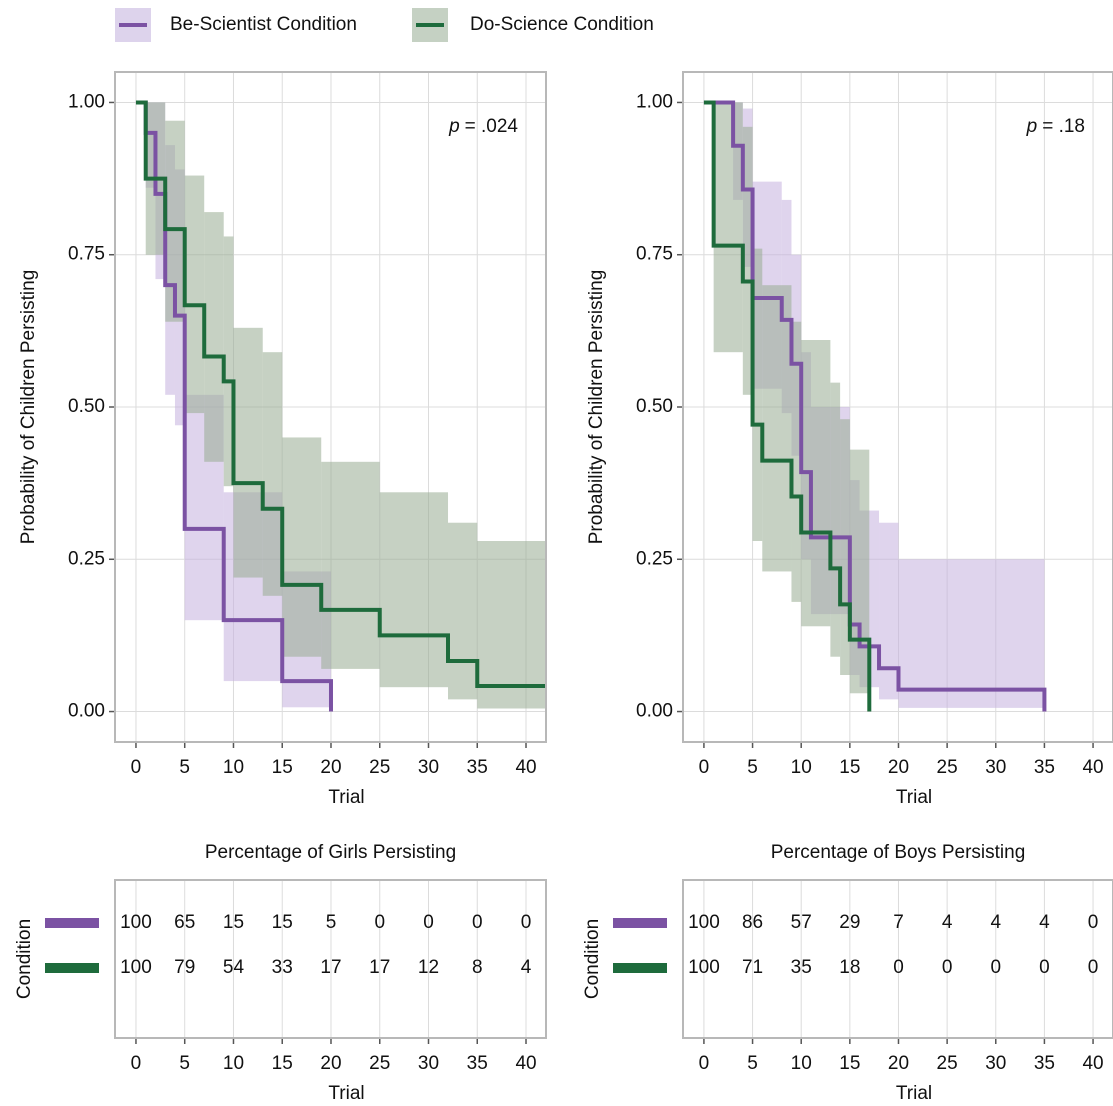  I want to click on table-cell: 5, so click(331, 922).